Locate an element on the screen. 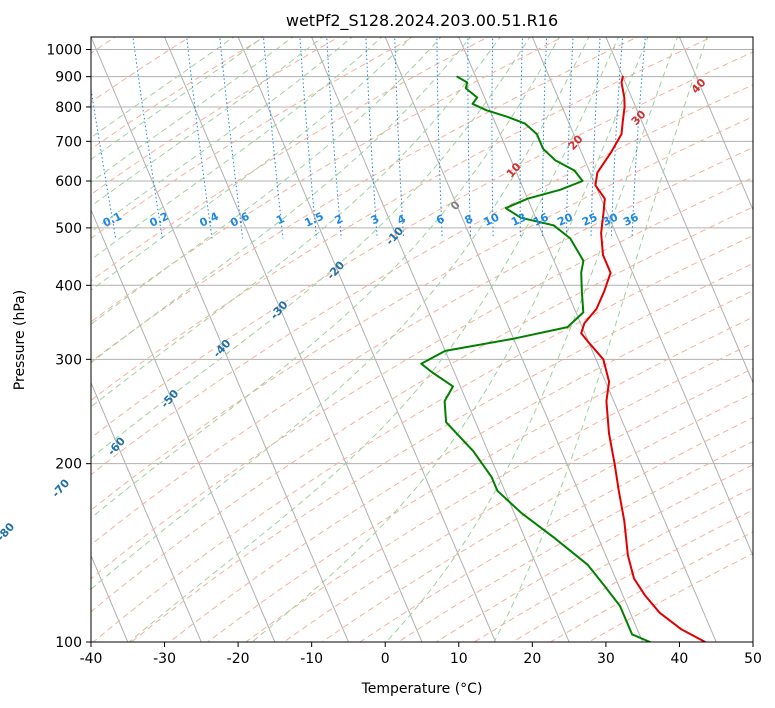 Image resolution: width=775 pixels, height=708 pixels. x-tick-label: -40 is located at coordinates (91, 659).